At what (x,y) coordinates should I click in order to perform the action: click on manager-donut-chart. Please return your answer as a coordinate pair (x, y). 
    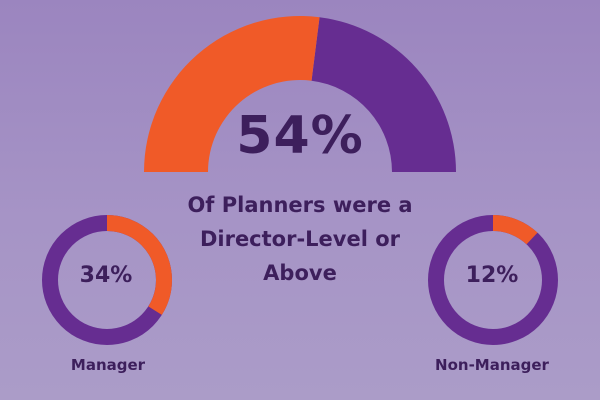
    Looking at the image, I should click on (107, 280).